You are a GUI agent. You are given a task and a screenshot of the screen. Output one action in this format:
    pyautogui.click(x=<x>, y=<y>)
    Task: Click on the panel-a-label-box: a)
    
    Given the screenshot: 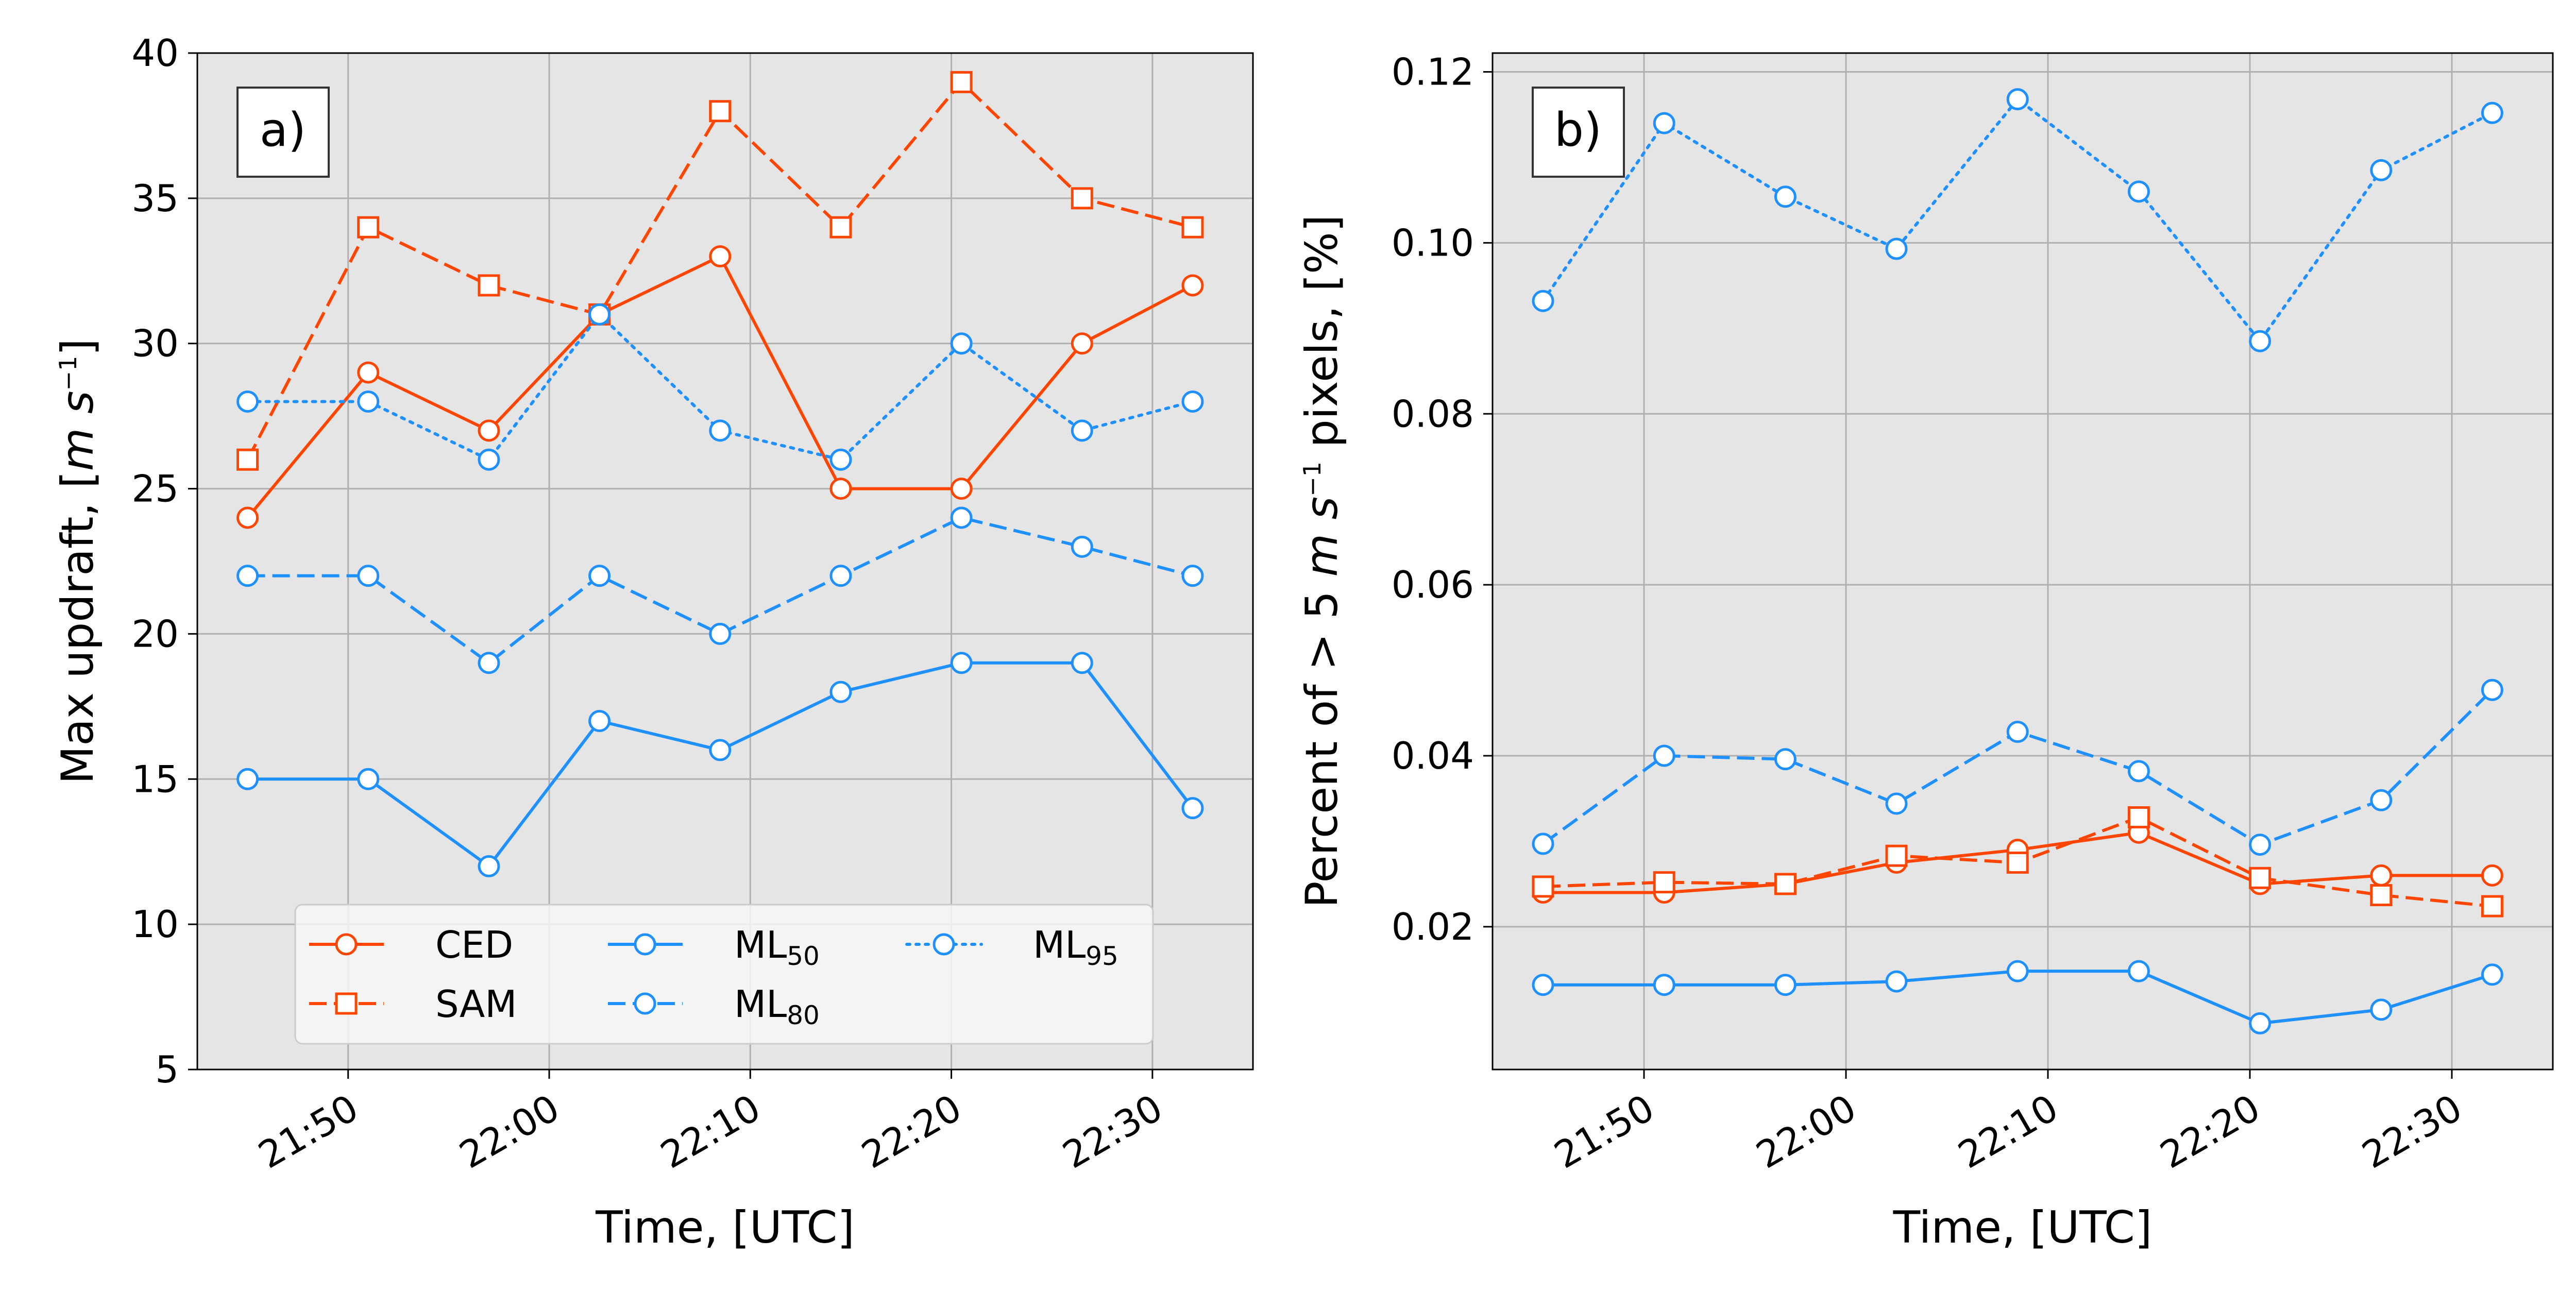 What is the action you would take?
    pyautogui.click(x=283, y=132)
    